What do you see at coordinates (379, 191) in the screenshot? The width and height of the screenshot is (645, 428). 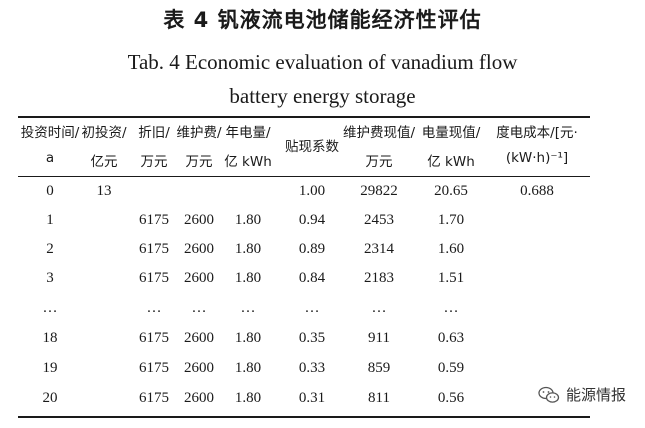 I see `table-cell: 29822` at bounding box center [379, 191].